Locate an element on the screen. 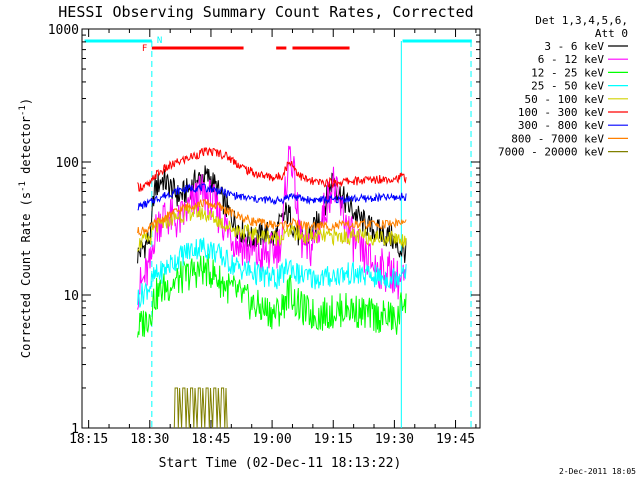  legend-label: 100 - 300 keV is located at coordinates (561, 112).